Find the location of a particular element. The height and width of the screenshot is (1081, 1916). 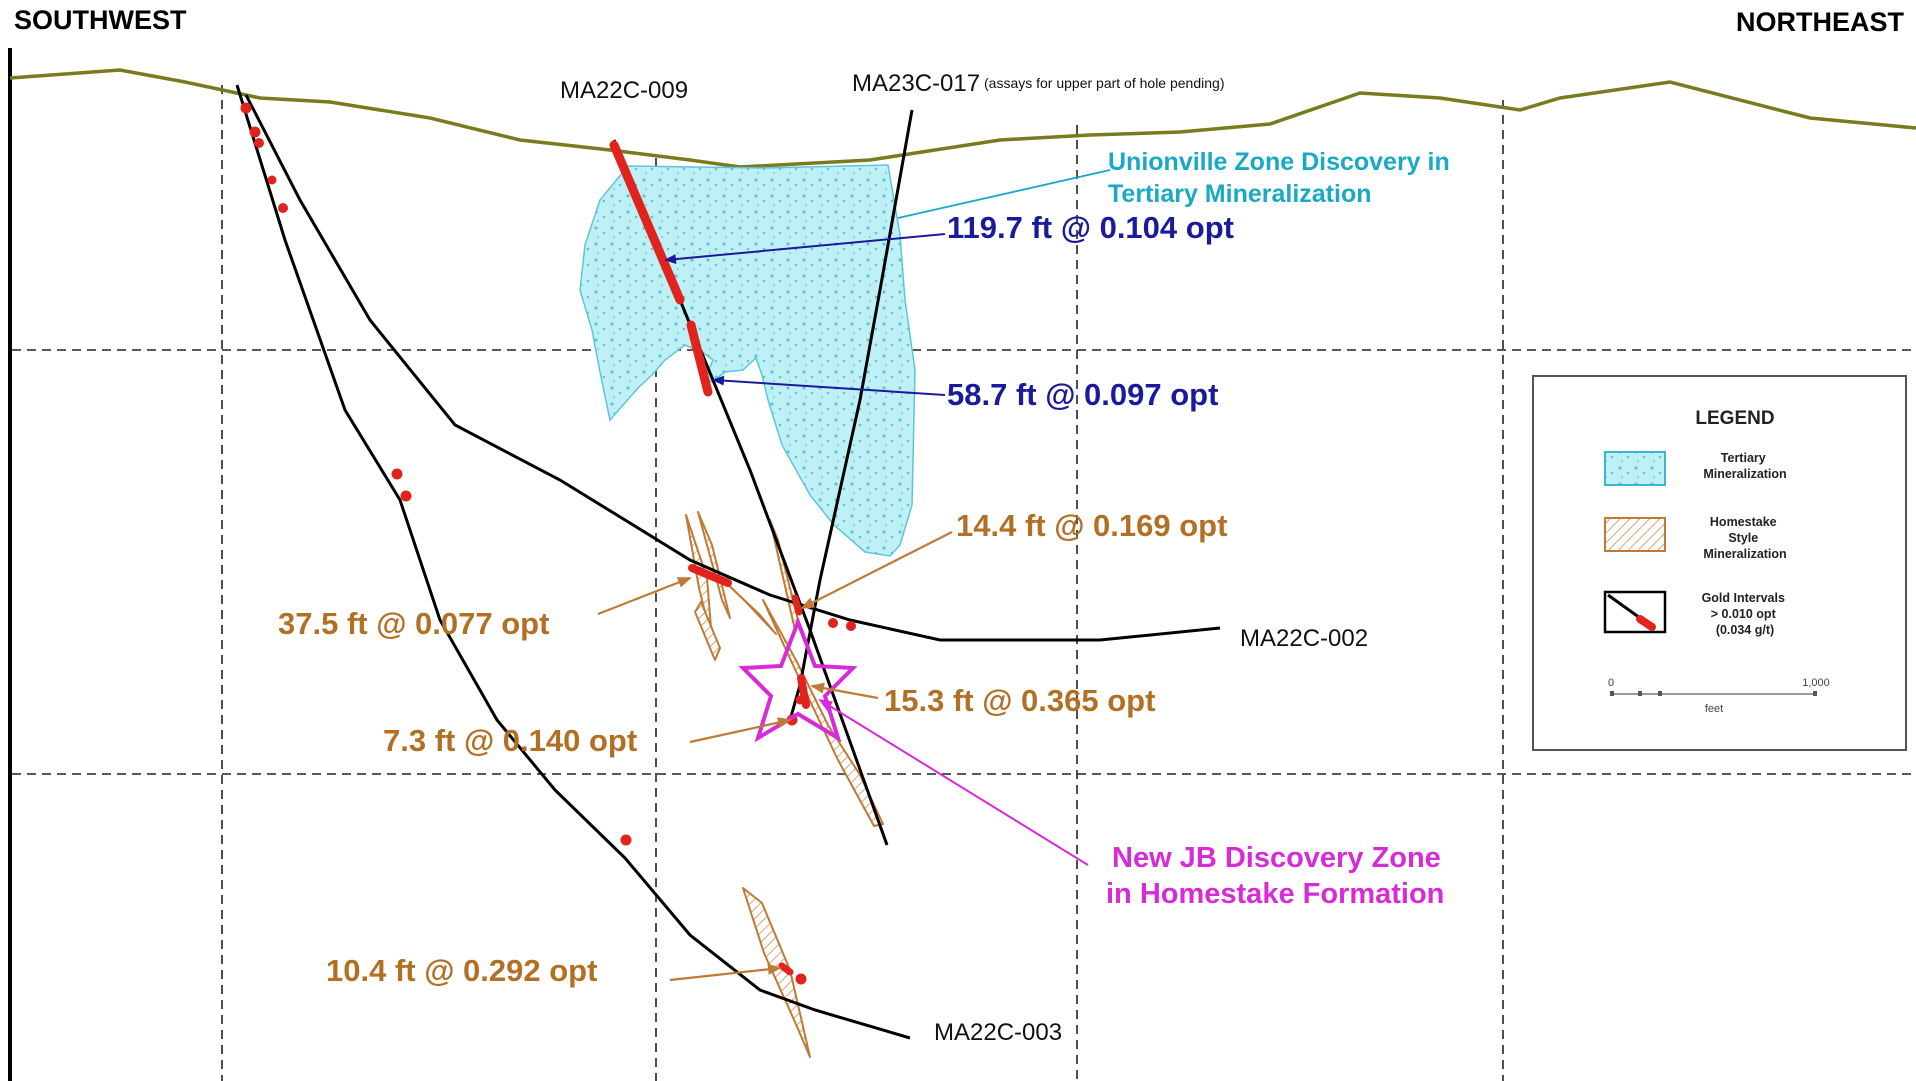

intercept-119-7ft: 119.7 ft @ 0.104 opt is located at coordinates (1090, 227).